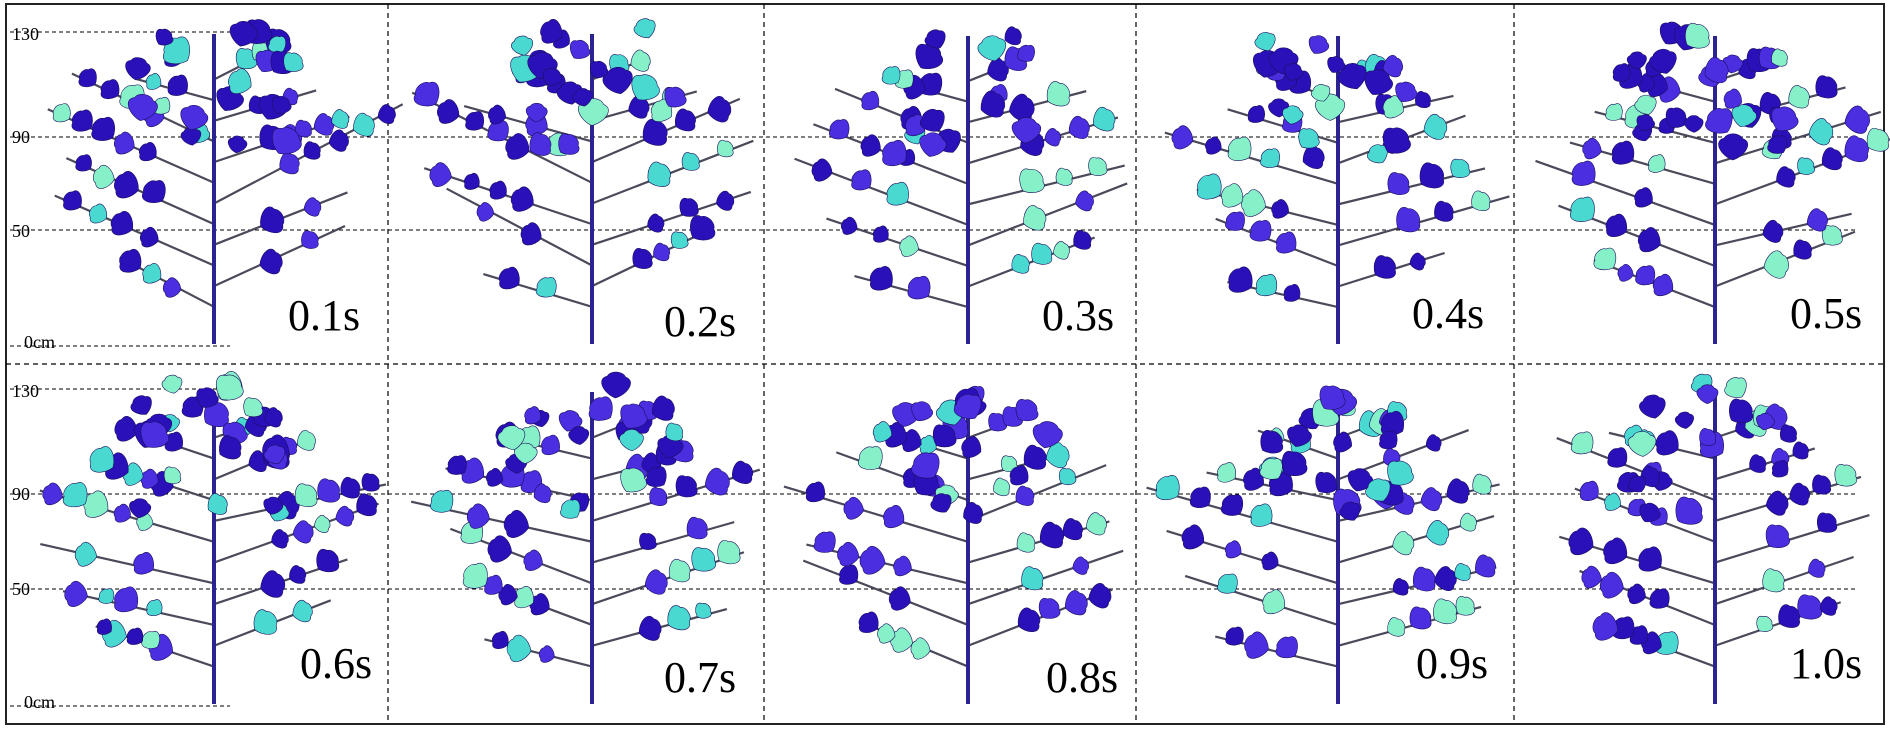 This screenshot has height=730, width=1890. What do you see at coordinates (1082, 677) in the screenshot?
I see `time-label: 0.8s` at bounding box center [1082, 677].